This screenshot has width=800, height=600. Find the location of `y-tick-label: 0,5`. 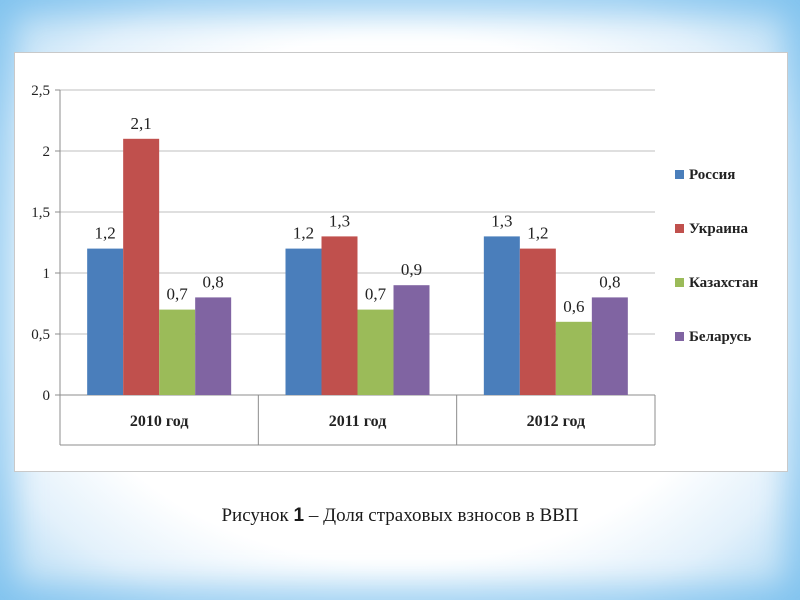

y-tick-label: 0,5 is located at coordinates (40, 335).